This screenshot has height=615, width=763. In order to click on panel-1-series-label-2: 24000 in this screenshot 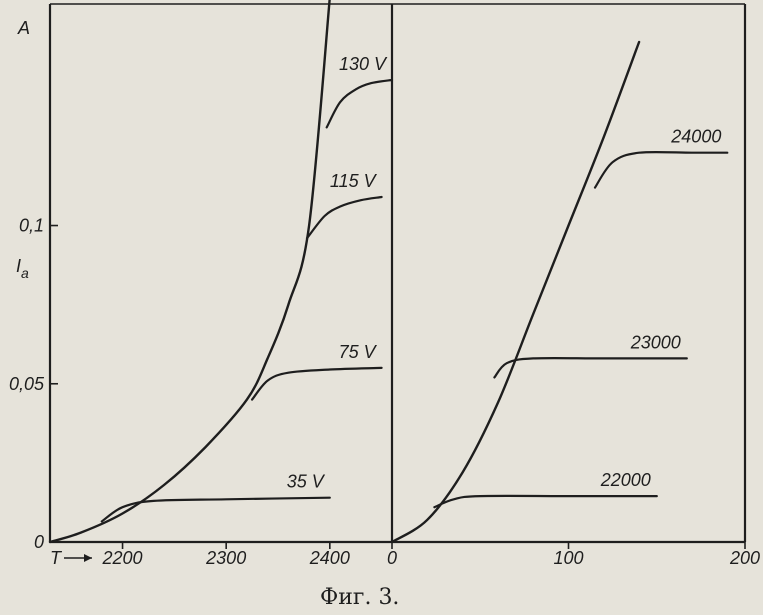, I will do `click(695, 137)`.